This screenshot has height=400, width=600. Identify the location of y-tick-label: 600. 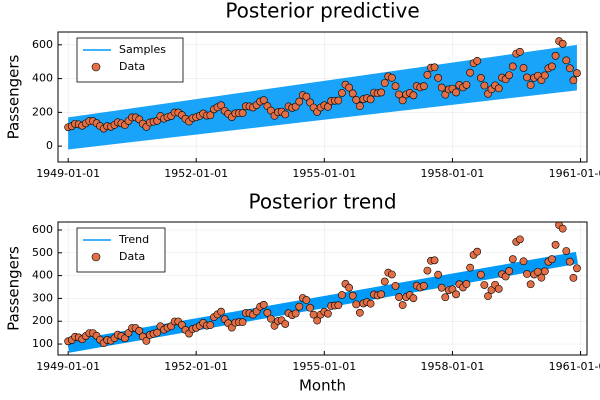
(42, 44).